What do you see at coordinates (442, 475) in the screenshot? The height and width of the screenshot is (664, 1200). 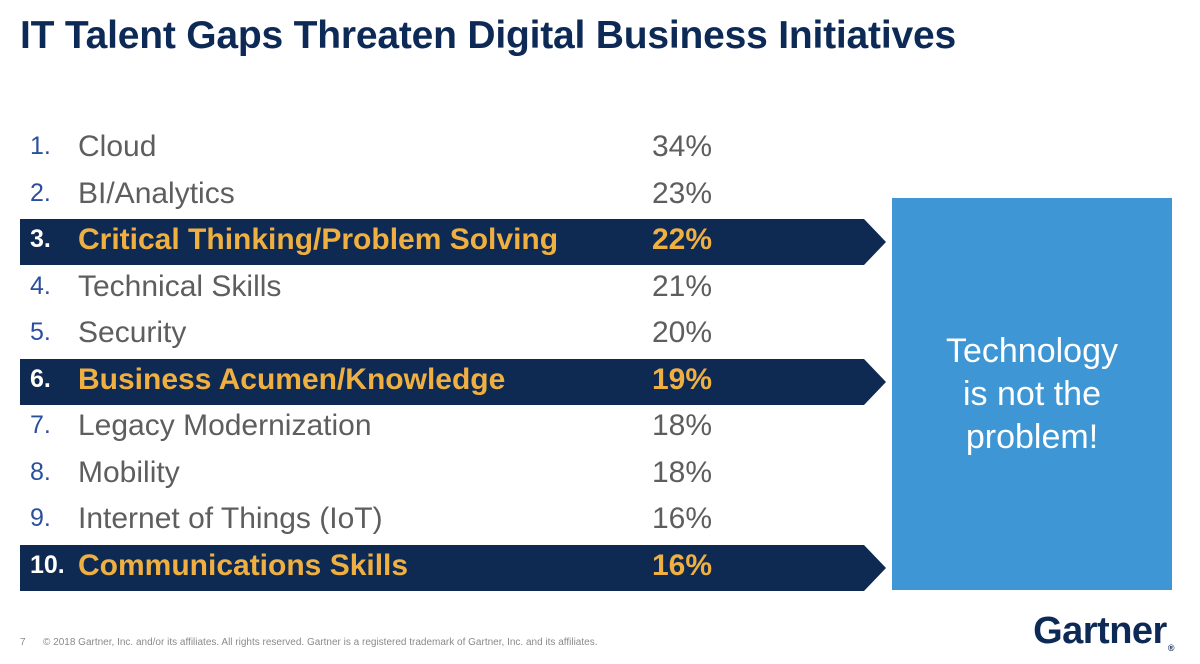 I see `list-item: 8. Mobility 18%` at bounding box center [442, 475].